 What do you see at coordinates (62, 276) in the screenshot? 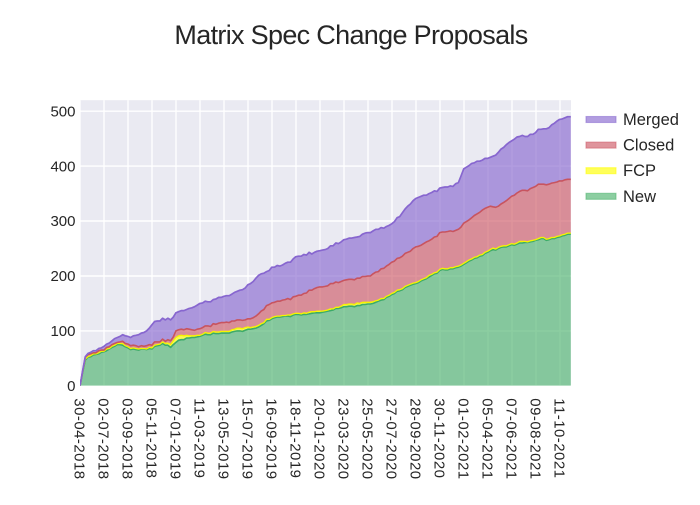
I see `svg-text: 200` at bounding box center [62, 276].